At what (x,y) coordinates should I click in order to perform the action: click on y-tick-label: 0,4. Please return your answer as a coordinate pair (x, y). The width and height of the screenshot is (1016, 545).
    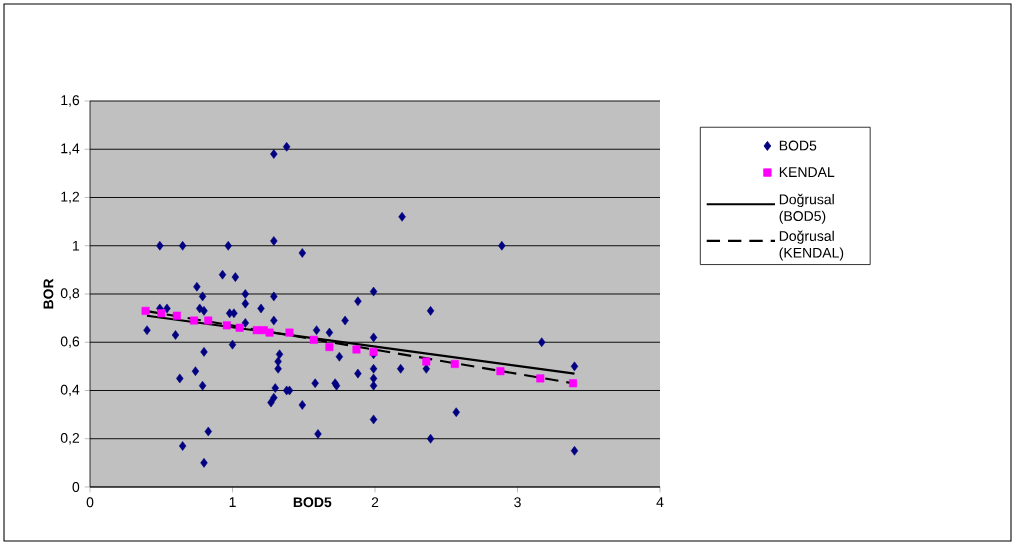
    Looking at the image, I should click on (70, 390).